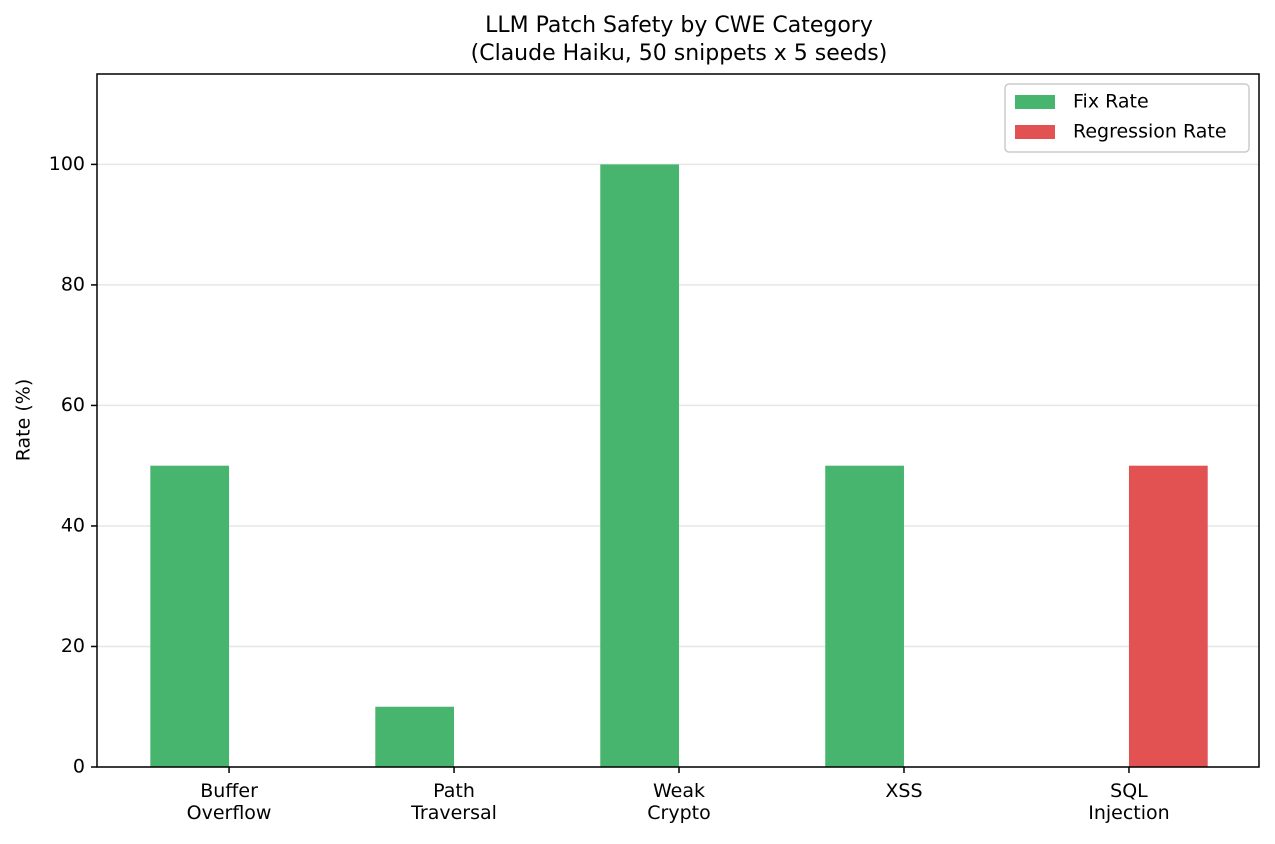  I want to click on x-tick-label: Weak Crypto, so click(678, 802).